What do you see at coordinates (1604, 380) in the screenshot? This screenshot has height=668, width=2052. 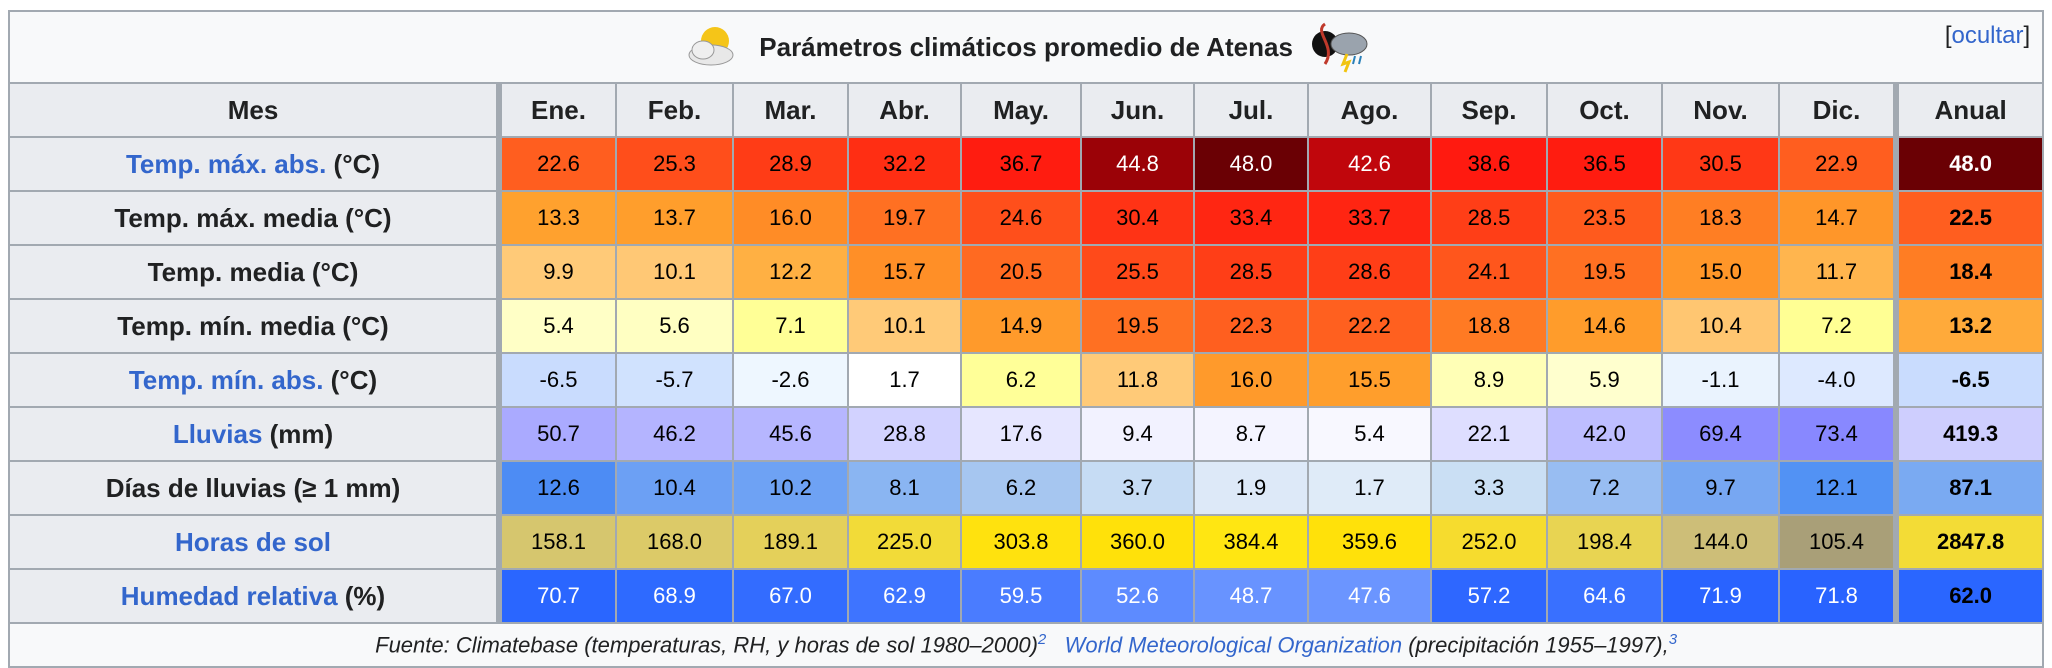 I see `data-cell: 5.9` at bounding box center [1604, 380].